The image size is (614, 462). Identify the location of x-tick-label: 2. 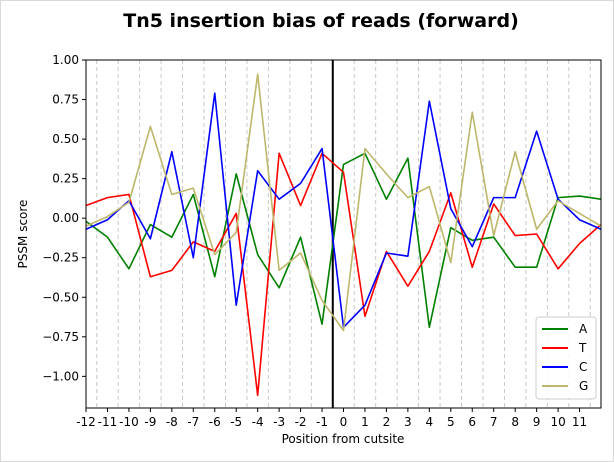
(387, 422).